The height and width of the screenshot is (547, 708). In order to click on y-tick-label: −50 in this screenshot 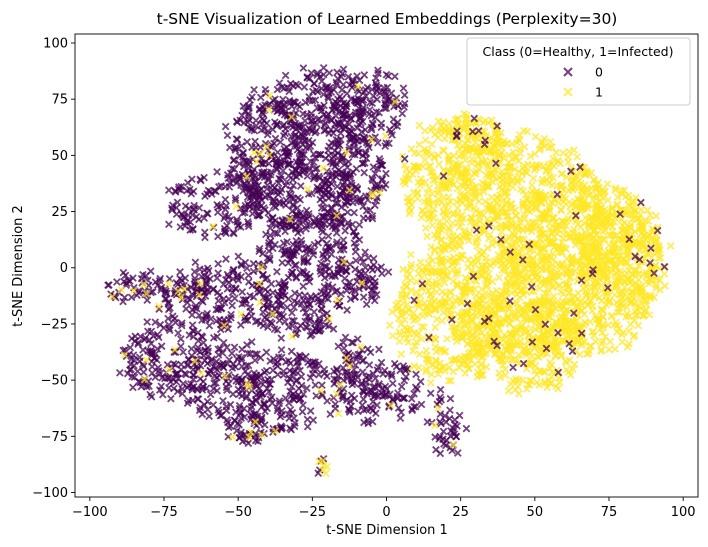, I will do `click(54, 381)`.